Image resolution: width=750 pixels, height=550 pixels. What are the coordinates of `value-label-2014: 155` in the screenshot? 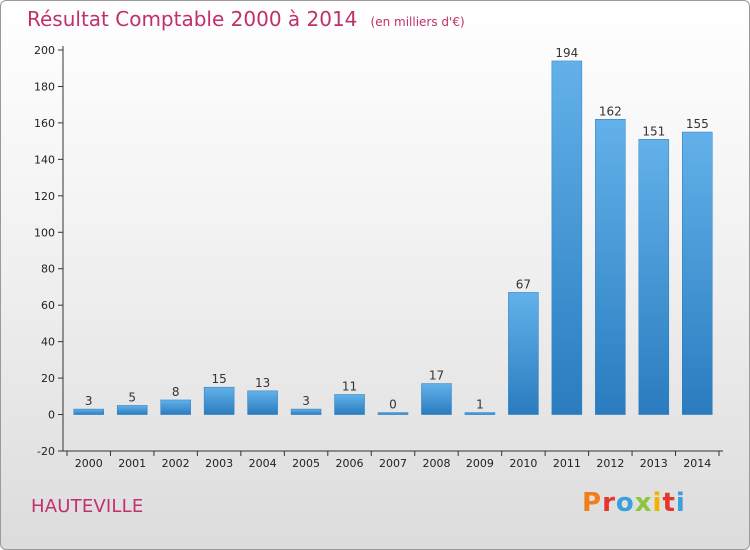 It's located at (697, 124).